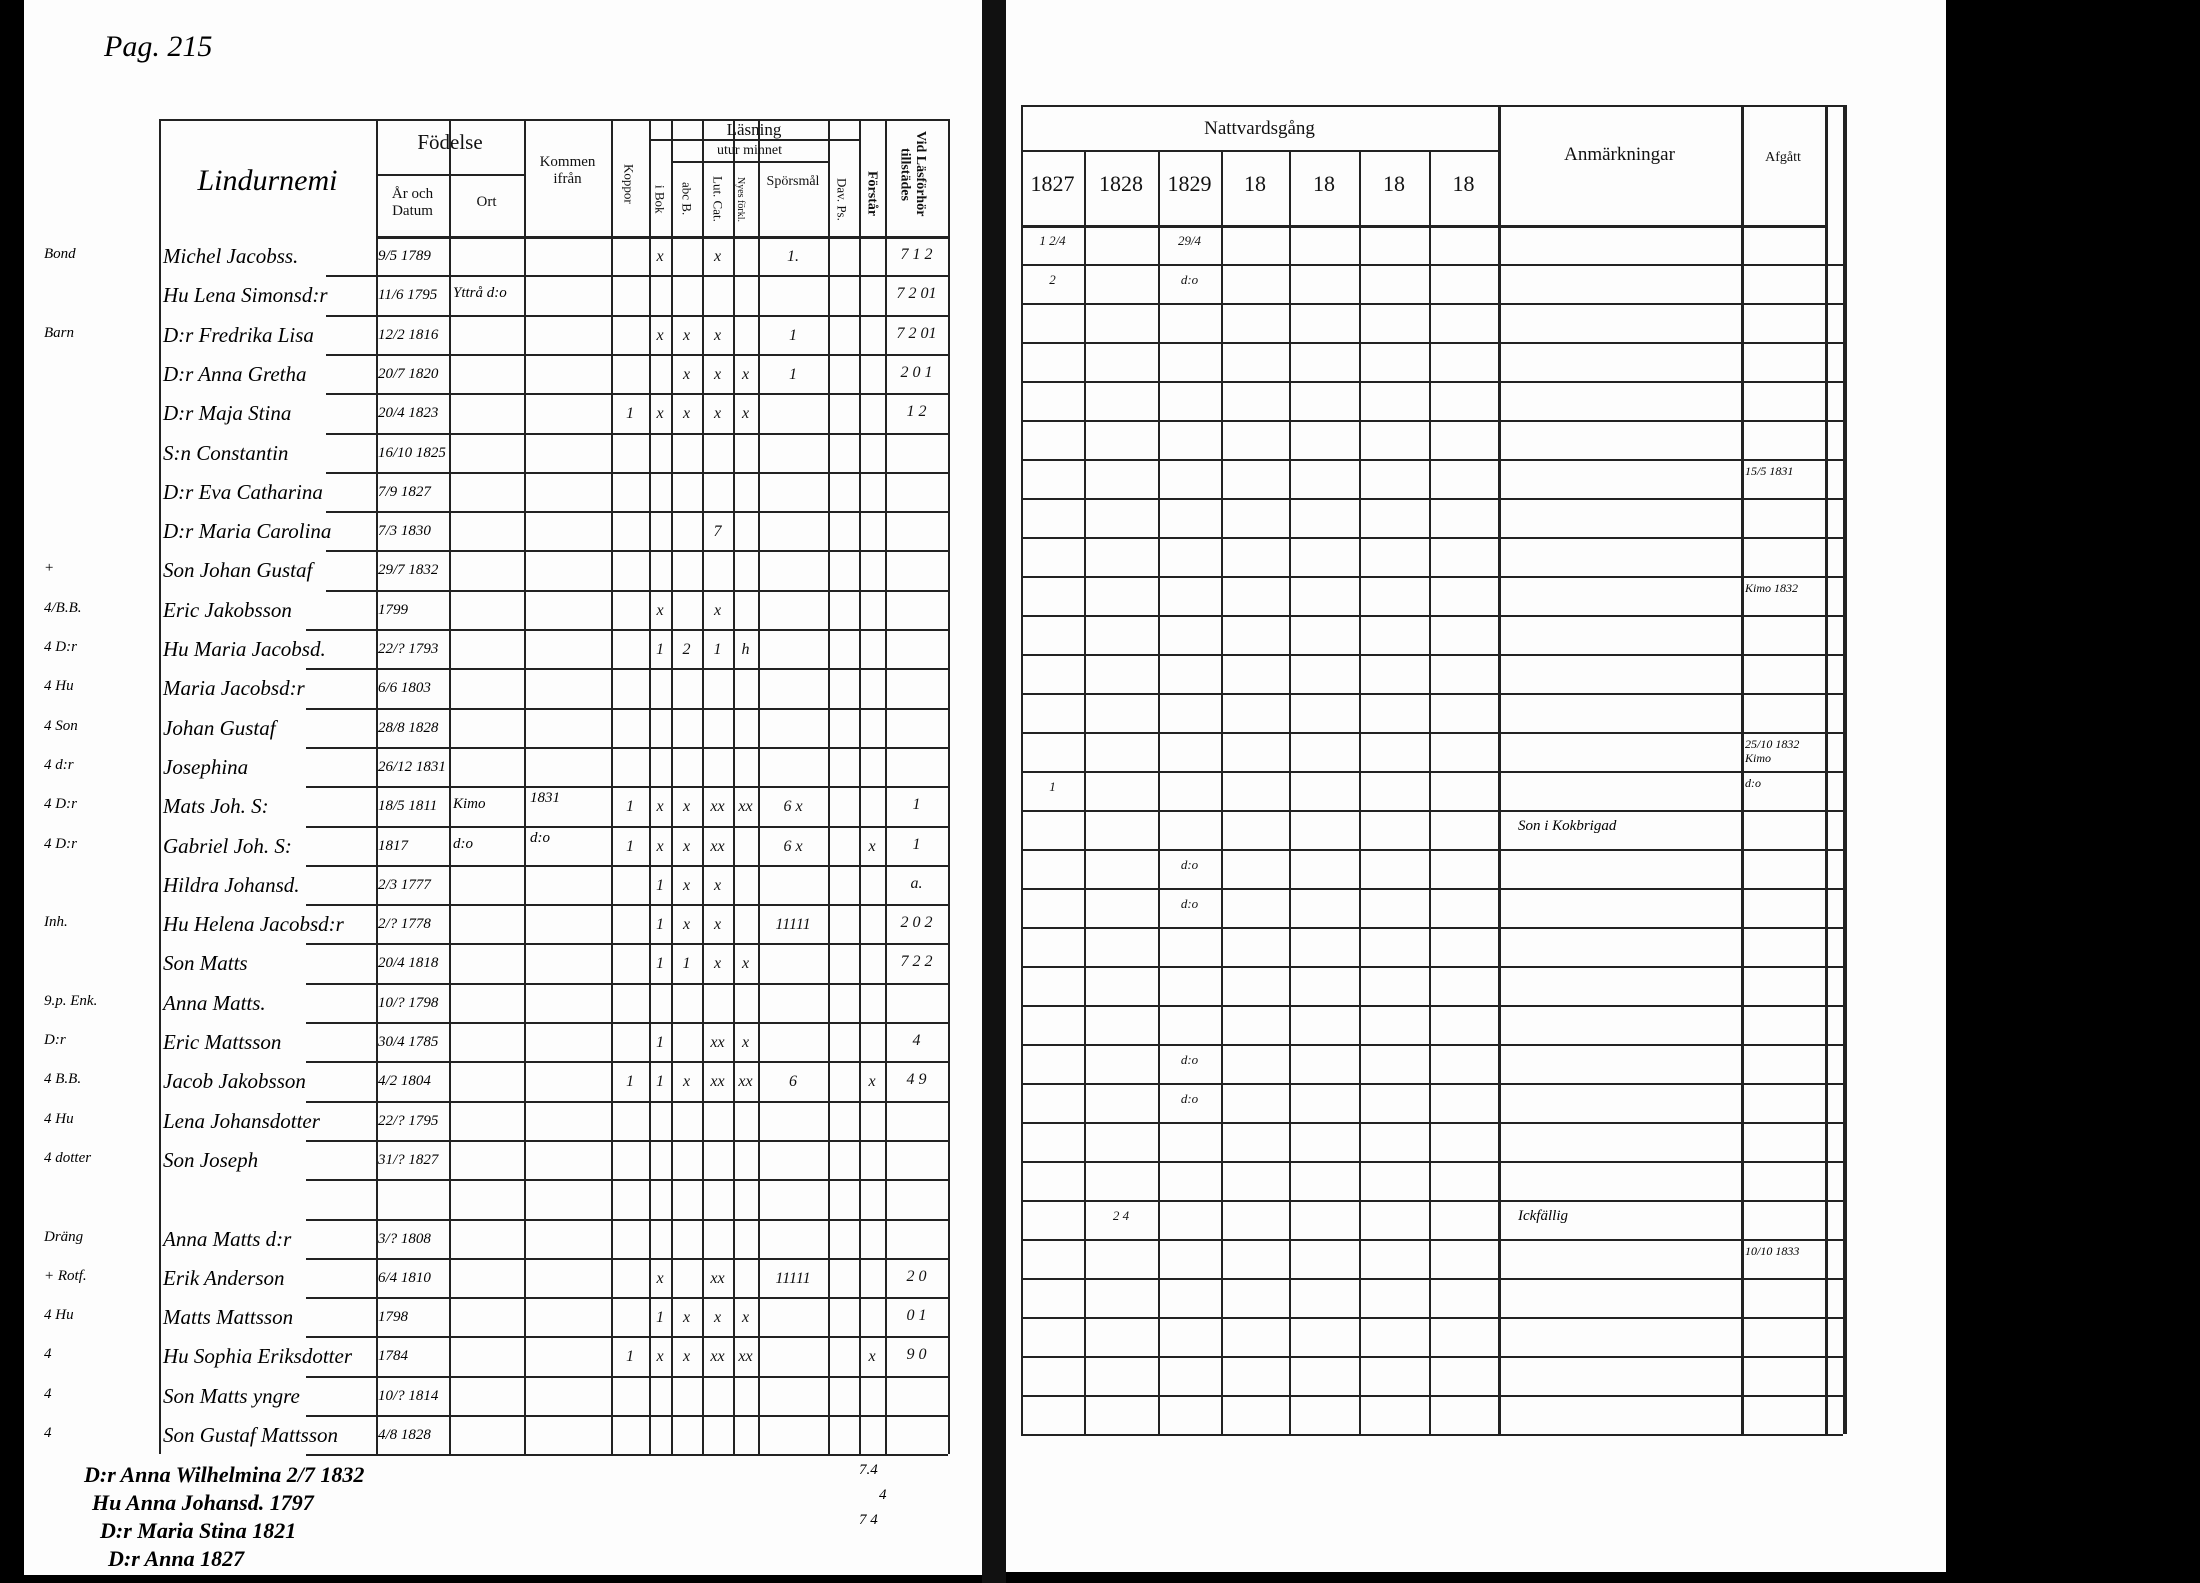  Describe the element at coordinates (469, 804) in the screenshot. I see `birth-place: Kimo` at that location.